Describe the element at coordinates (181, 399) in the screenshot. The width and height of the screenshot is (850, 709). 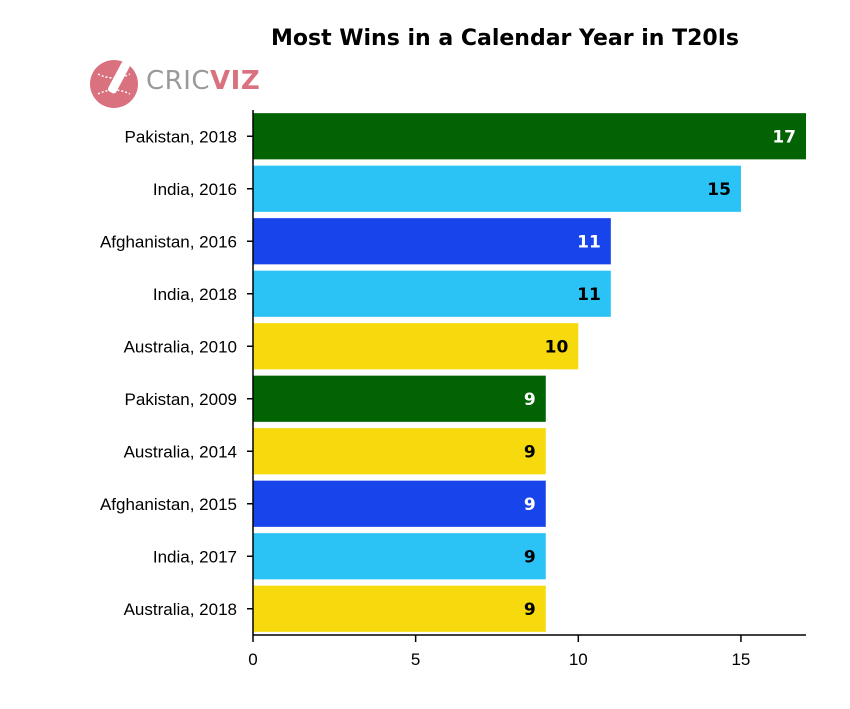
I see `category-label: Pakistan, 2009` at that location.